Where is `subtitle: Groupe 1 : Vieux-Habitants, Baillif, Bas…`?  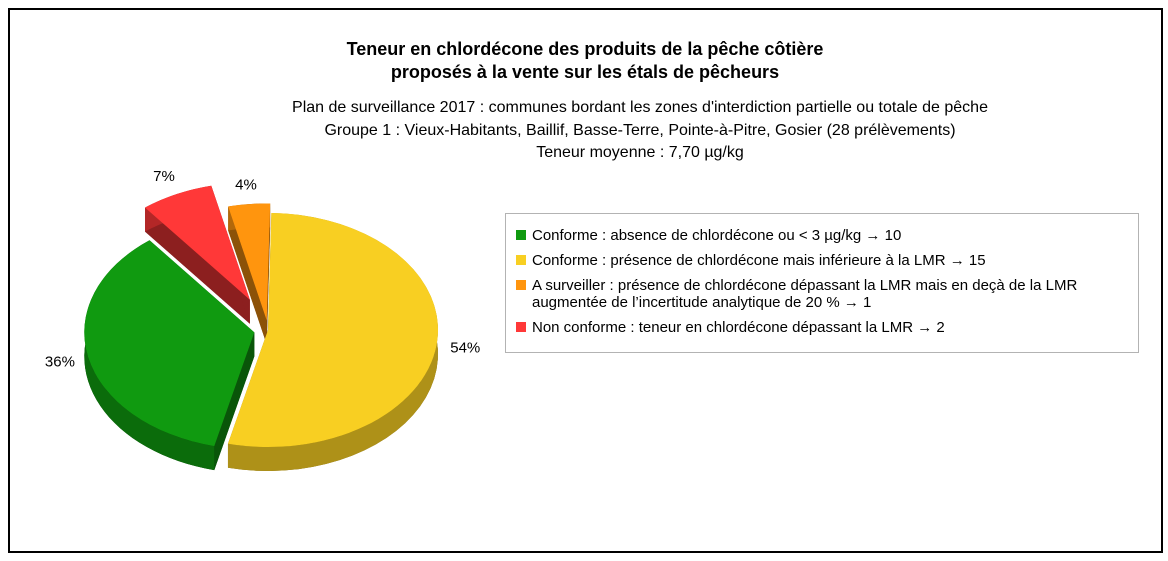 subtitle: Groupe 1 : Vieux-Habitants, Baillif, Bas… is located at coordinates (639, 130).